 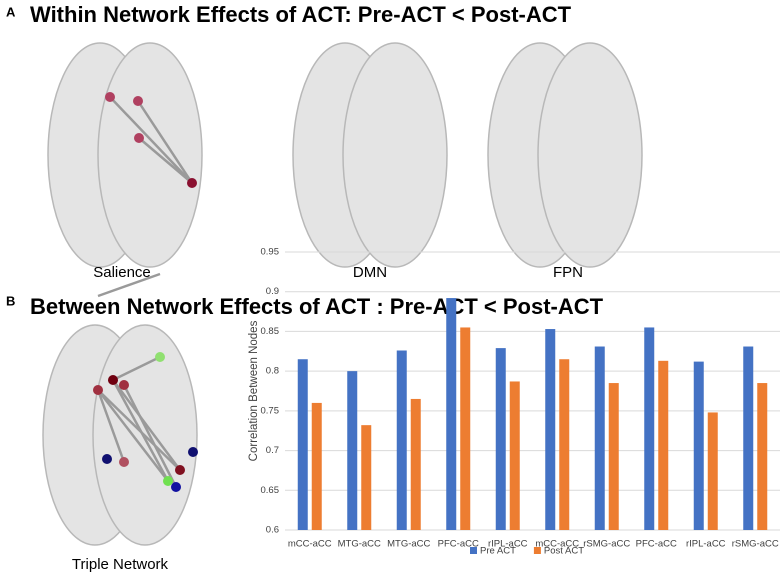 I want to click on network-label: DMN, so click(x=370, y=272).